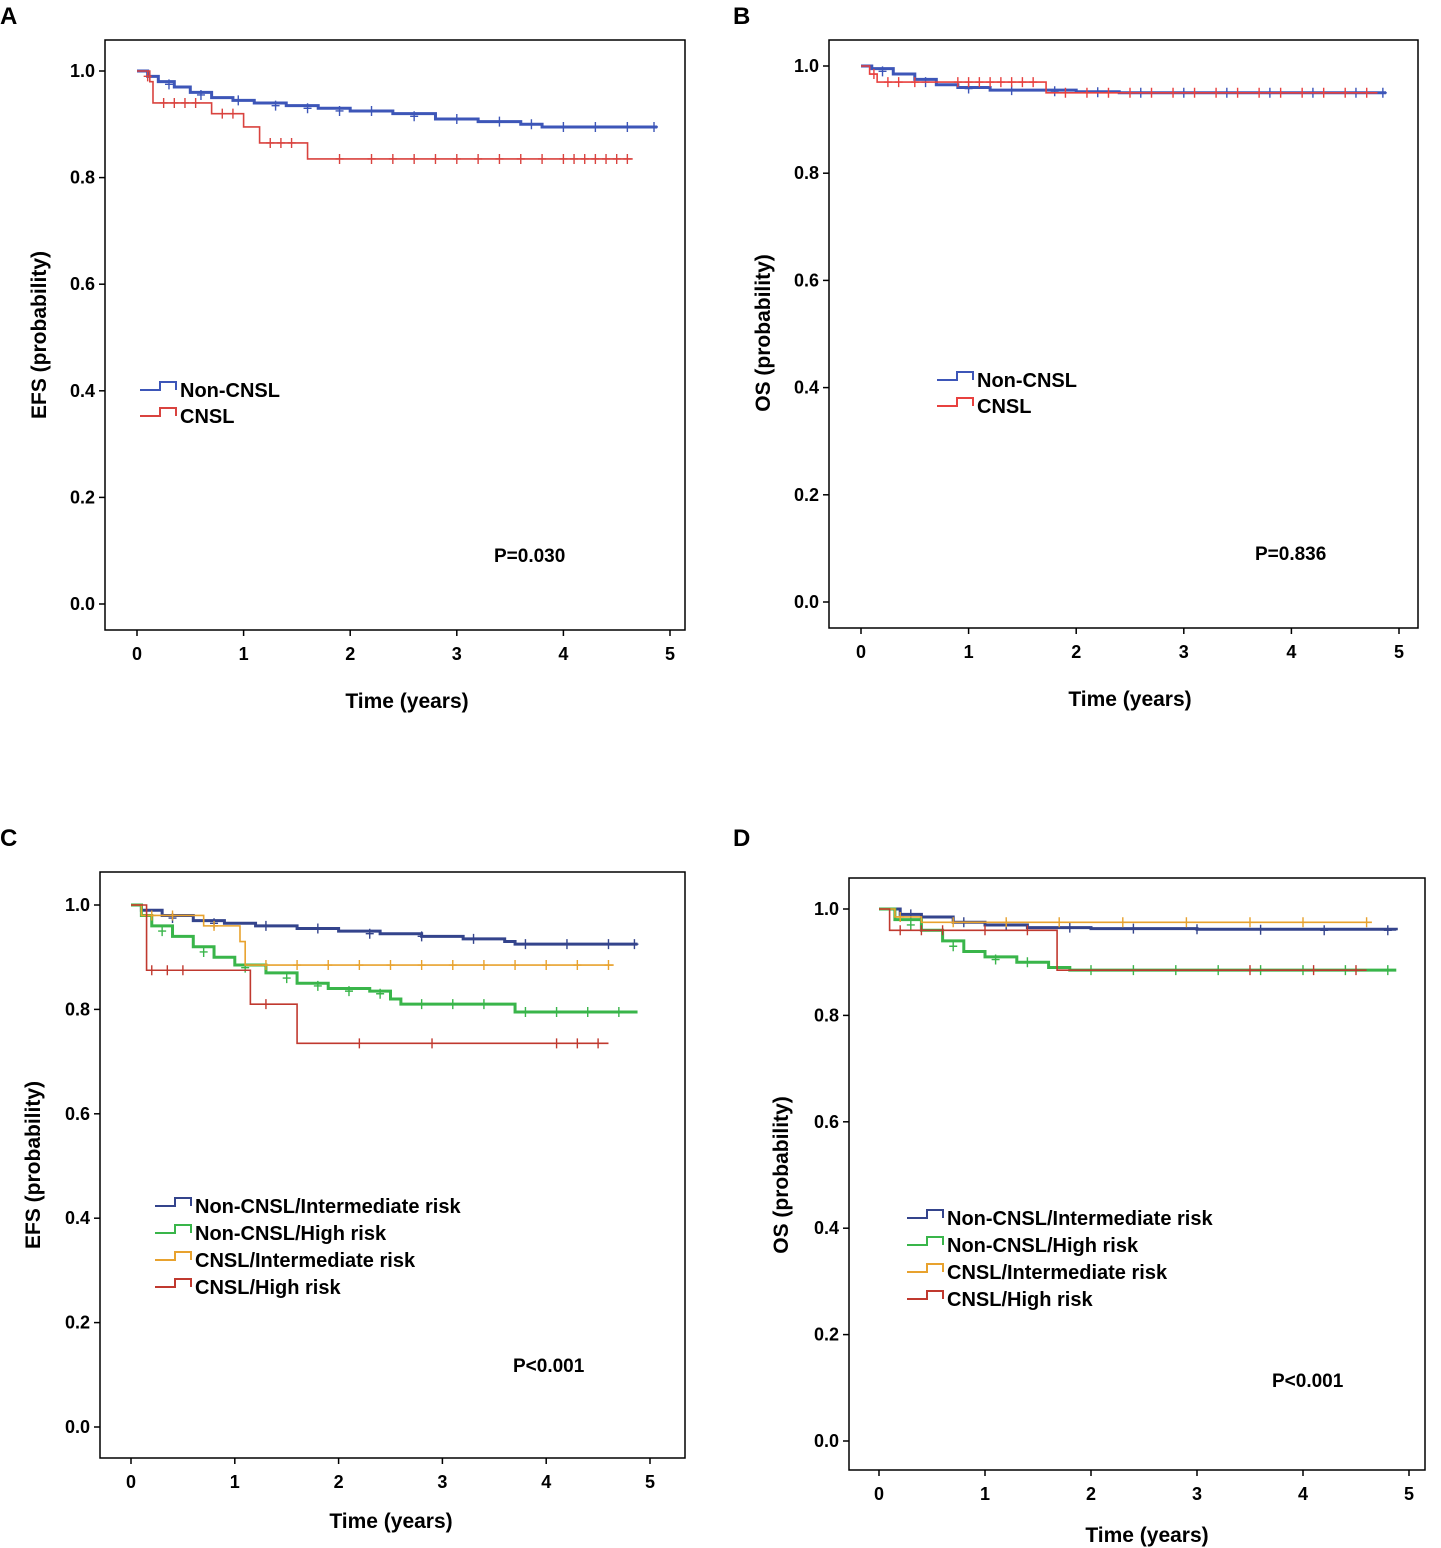 This screenshot has width=1441, height=1548. I want to click on y-axis-title: EFS (probability), so click(33, 1165).